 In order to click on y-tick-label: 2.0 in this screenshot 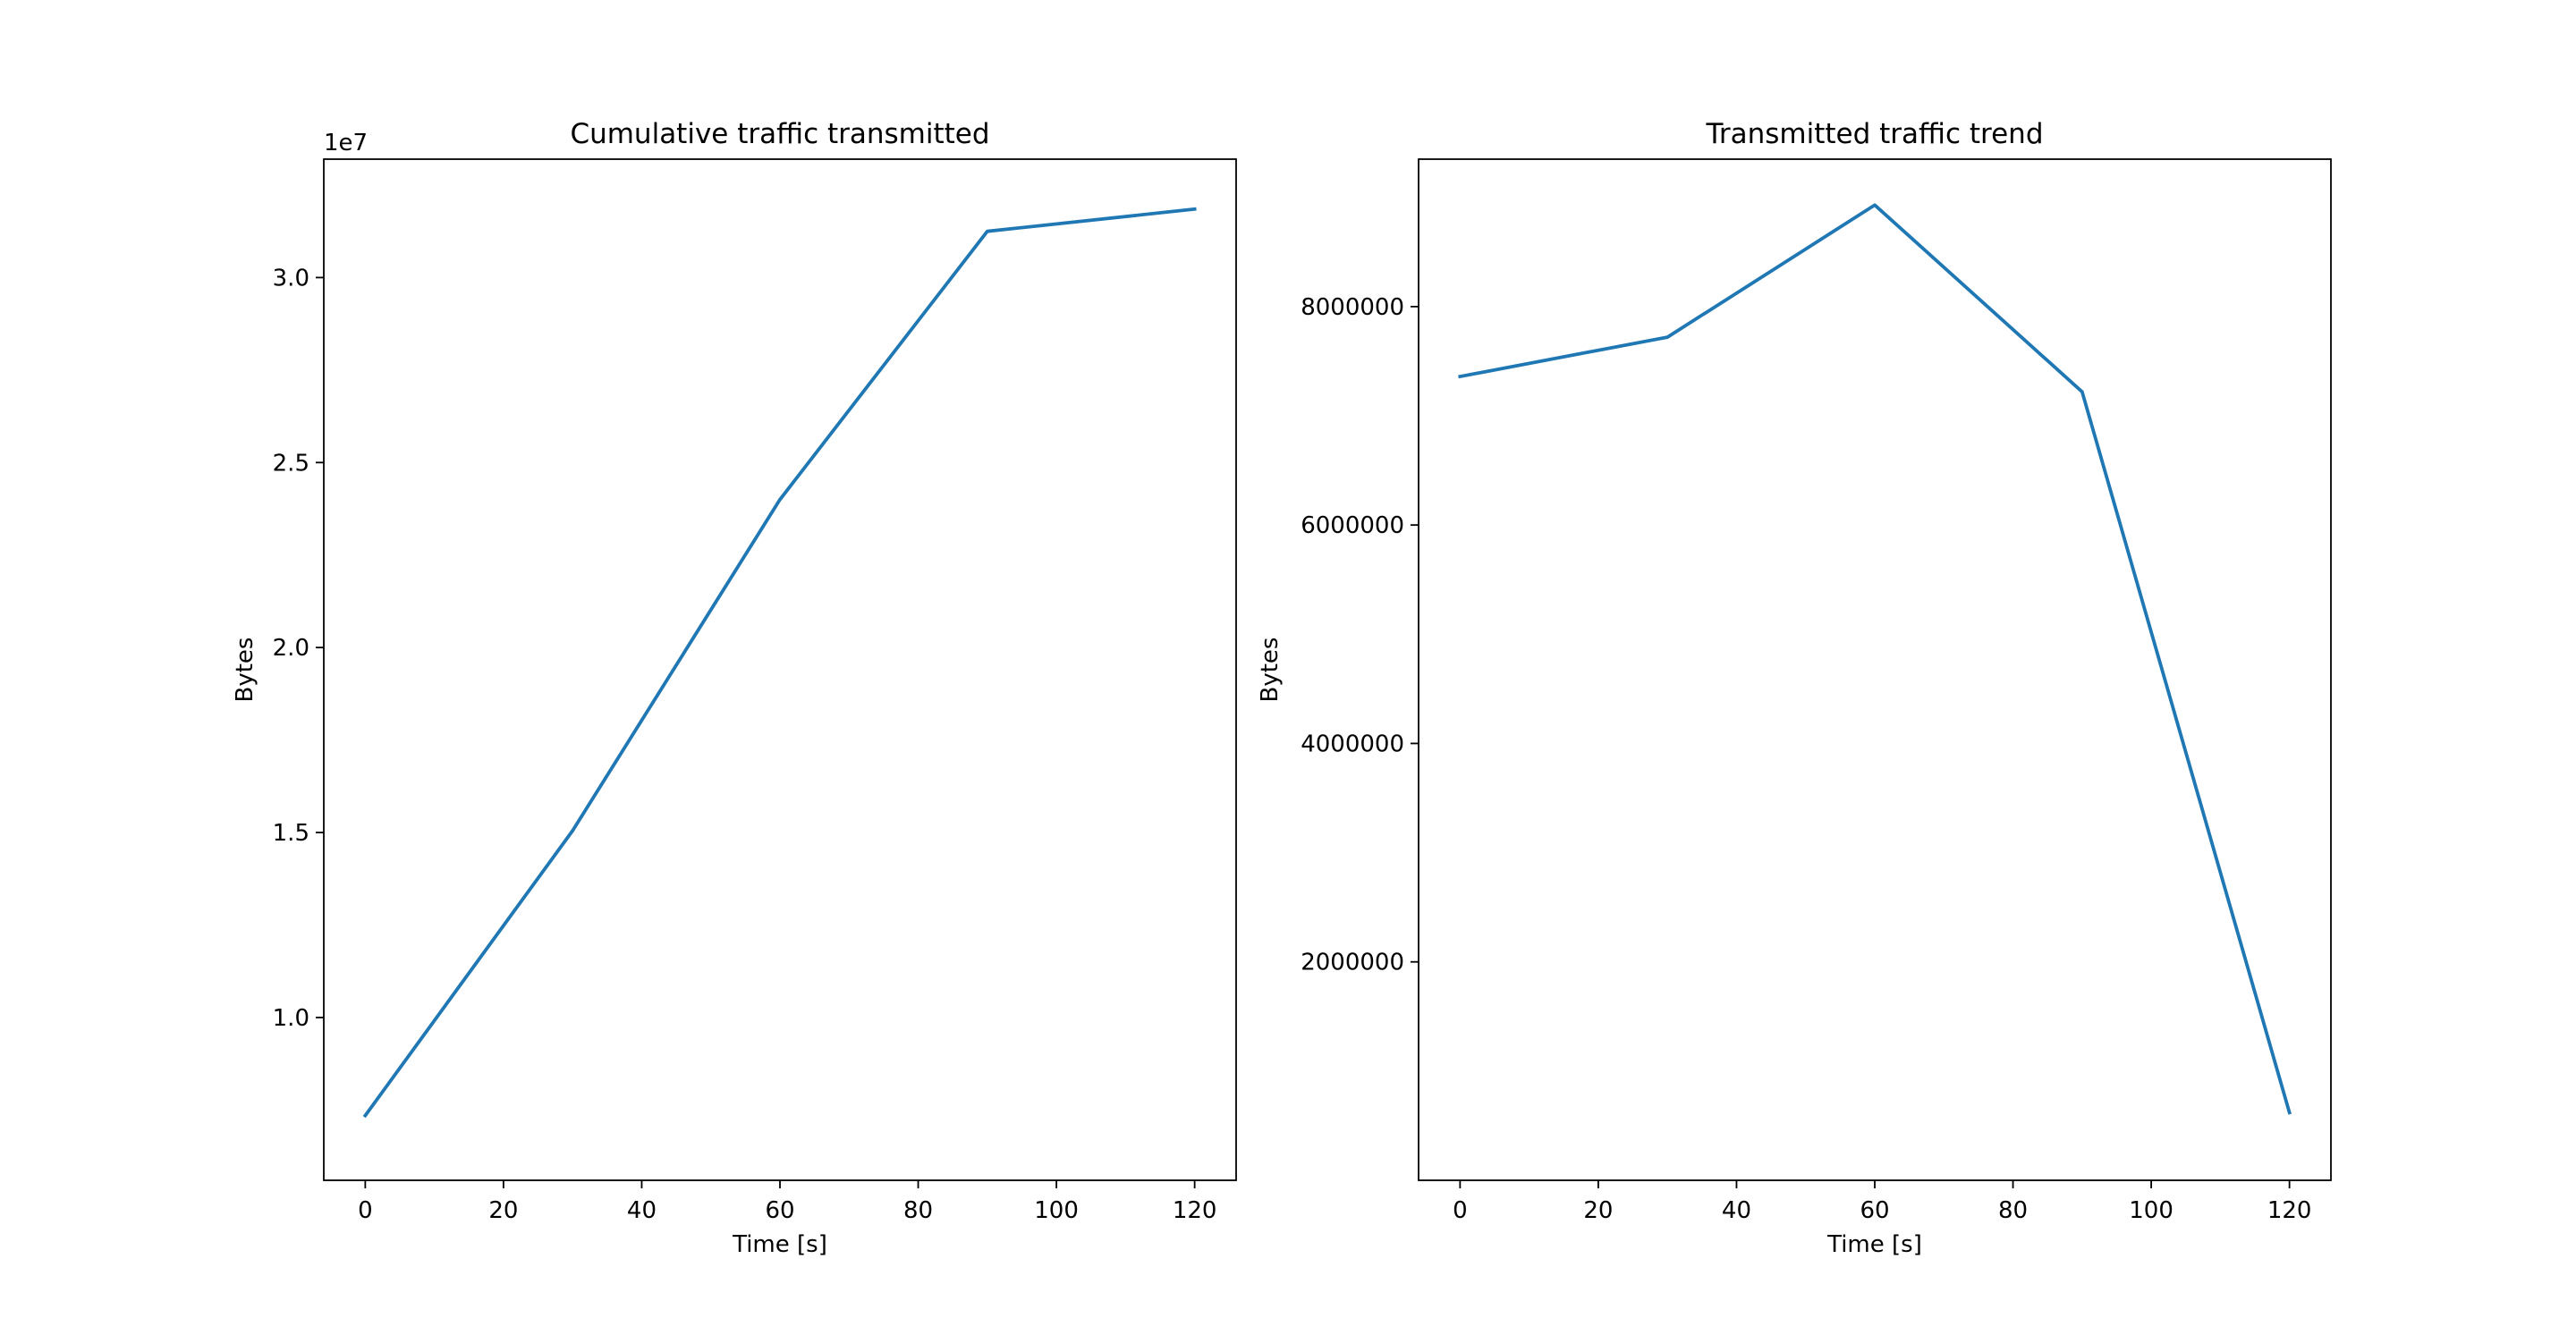, I will do `click(291, 649)`.